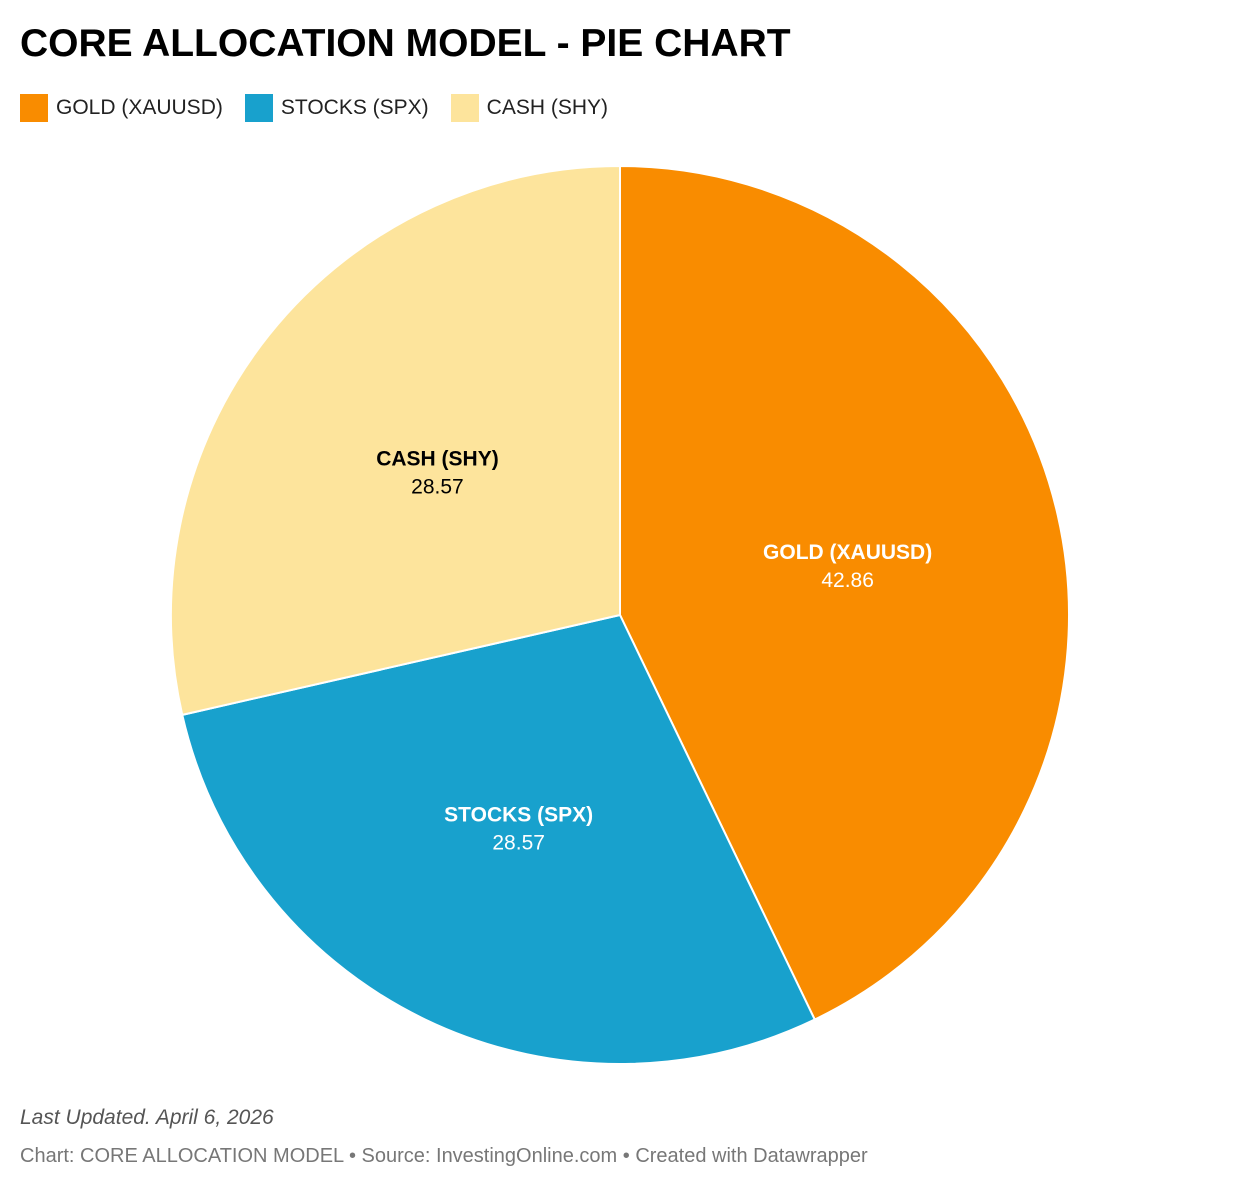 The width and height of the screenshot is (1240, 1190). What do you see at coordinates (354, 107) in the screenshot?
I see `legend-label-stocks: STOCKS (SPX)` at bounding box center [354, 107].